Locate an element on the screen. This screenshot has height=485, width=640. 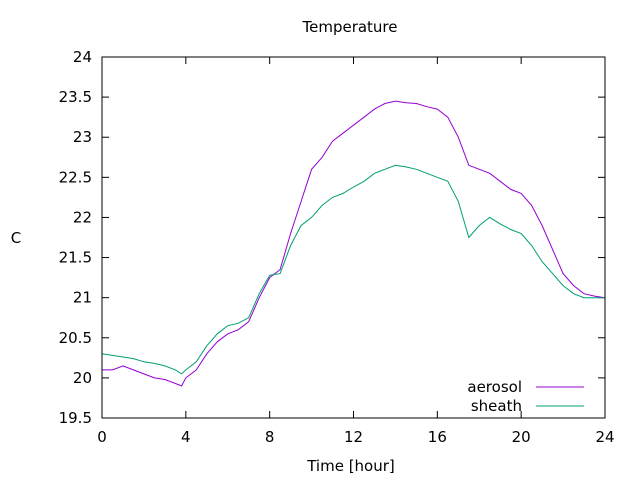
y-tick-label: 23.5 is located at coordinates (75, 97).